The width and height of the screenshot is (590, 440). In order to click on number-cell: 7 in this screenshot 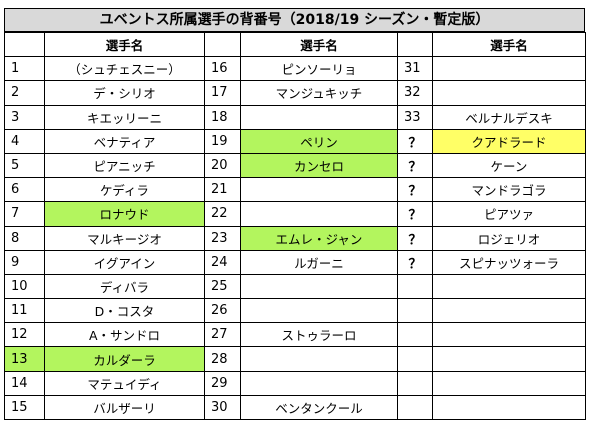, I will do `click(24, 214)`.